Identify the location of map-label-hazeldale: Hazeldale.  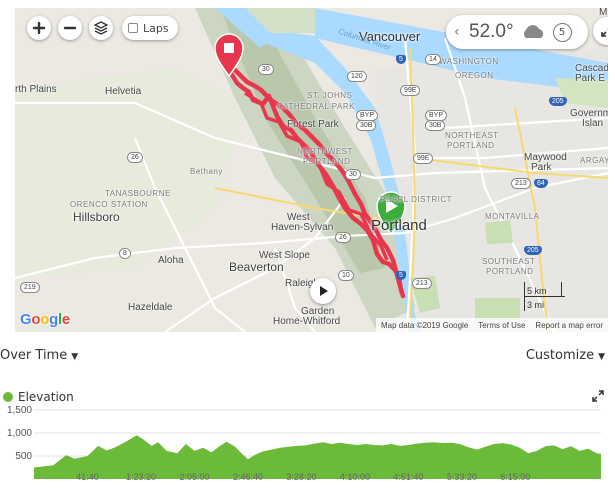
(150, 307).